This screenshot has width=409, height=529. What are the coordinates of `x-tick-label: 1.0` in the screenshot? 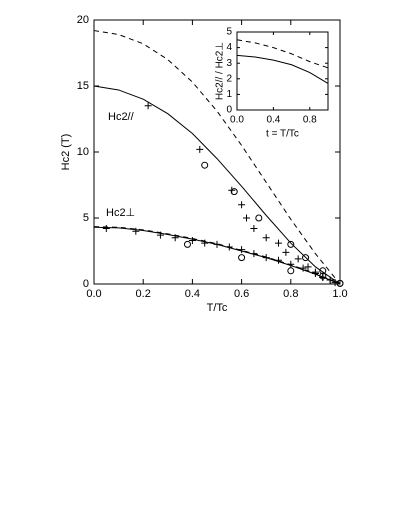 It's located at (339, 294).